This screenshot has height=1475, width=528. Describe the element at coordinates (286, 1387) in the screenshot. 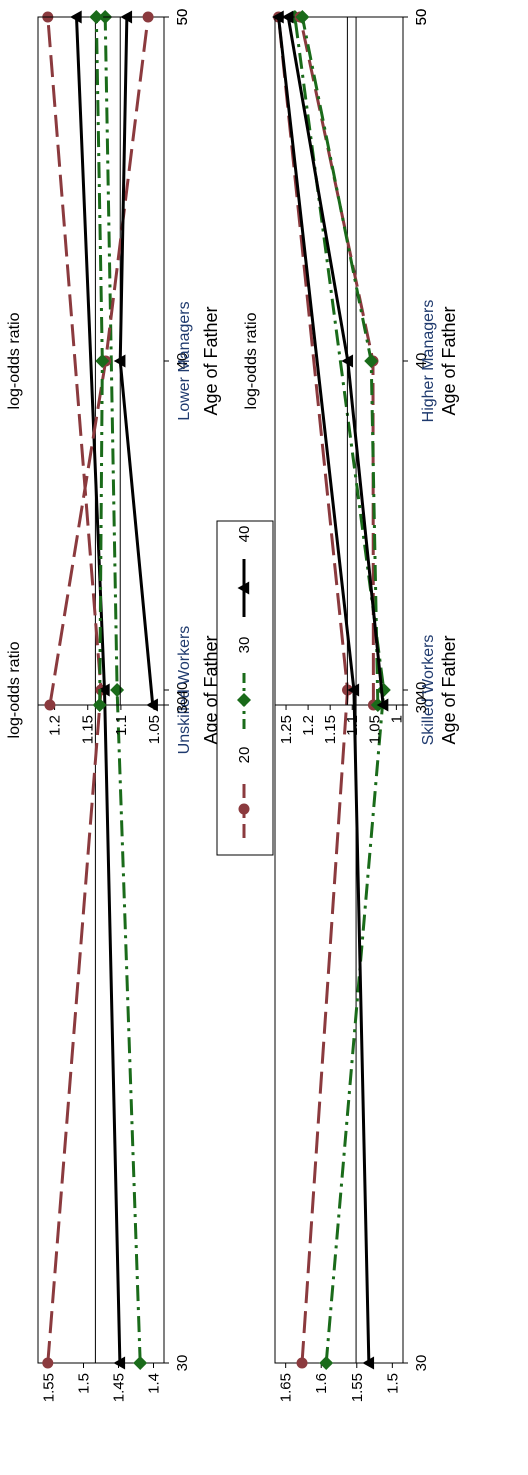

I see `y-tick-label: 1.65` at that location.